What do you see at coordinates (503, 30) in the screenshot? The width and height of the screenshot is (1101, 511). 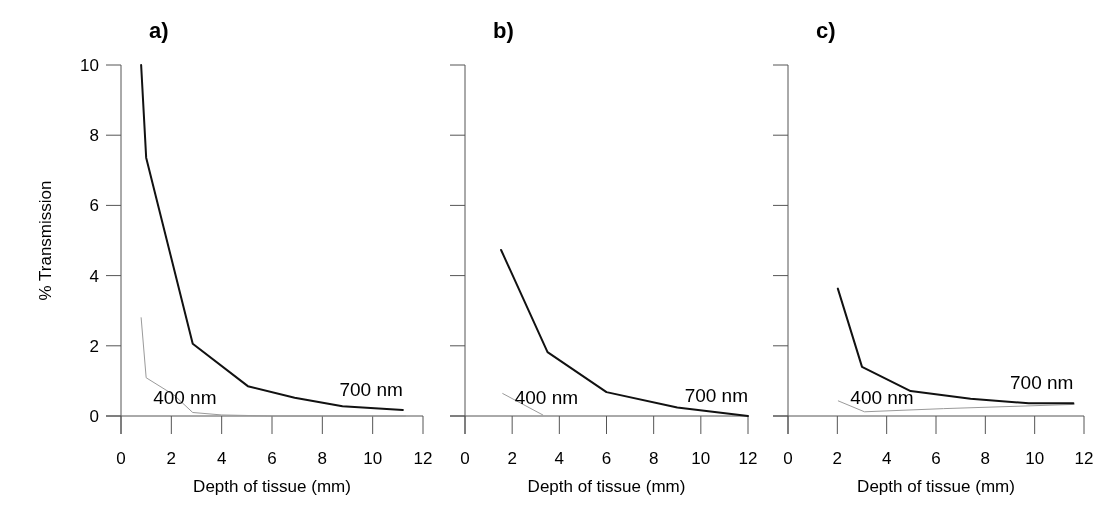 I see `chart-title: b)` at bounding box center [503, 30].